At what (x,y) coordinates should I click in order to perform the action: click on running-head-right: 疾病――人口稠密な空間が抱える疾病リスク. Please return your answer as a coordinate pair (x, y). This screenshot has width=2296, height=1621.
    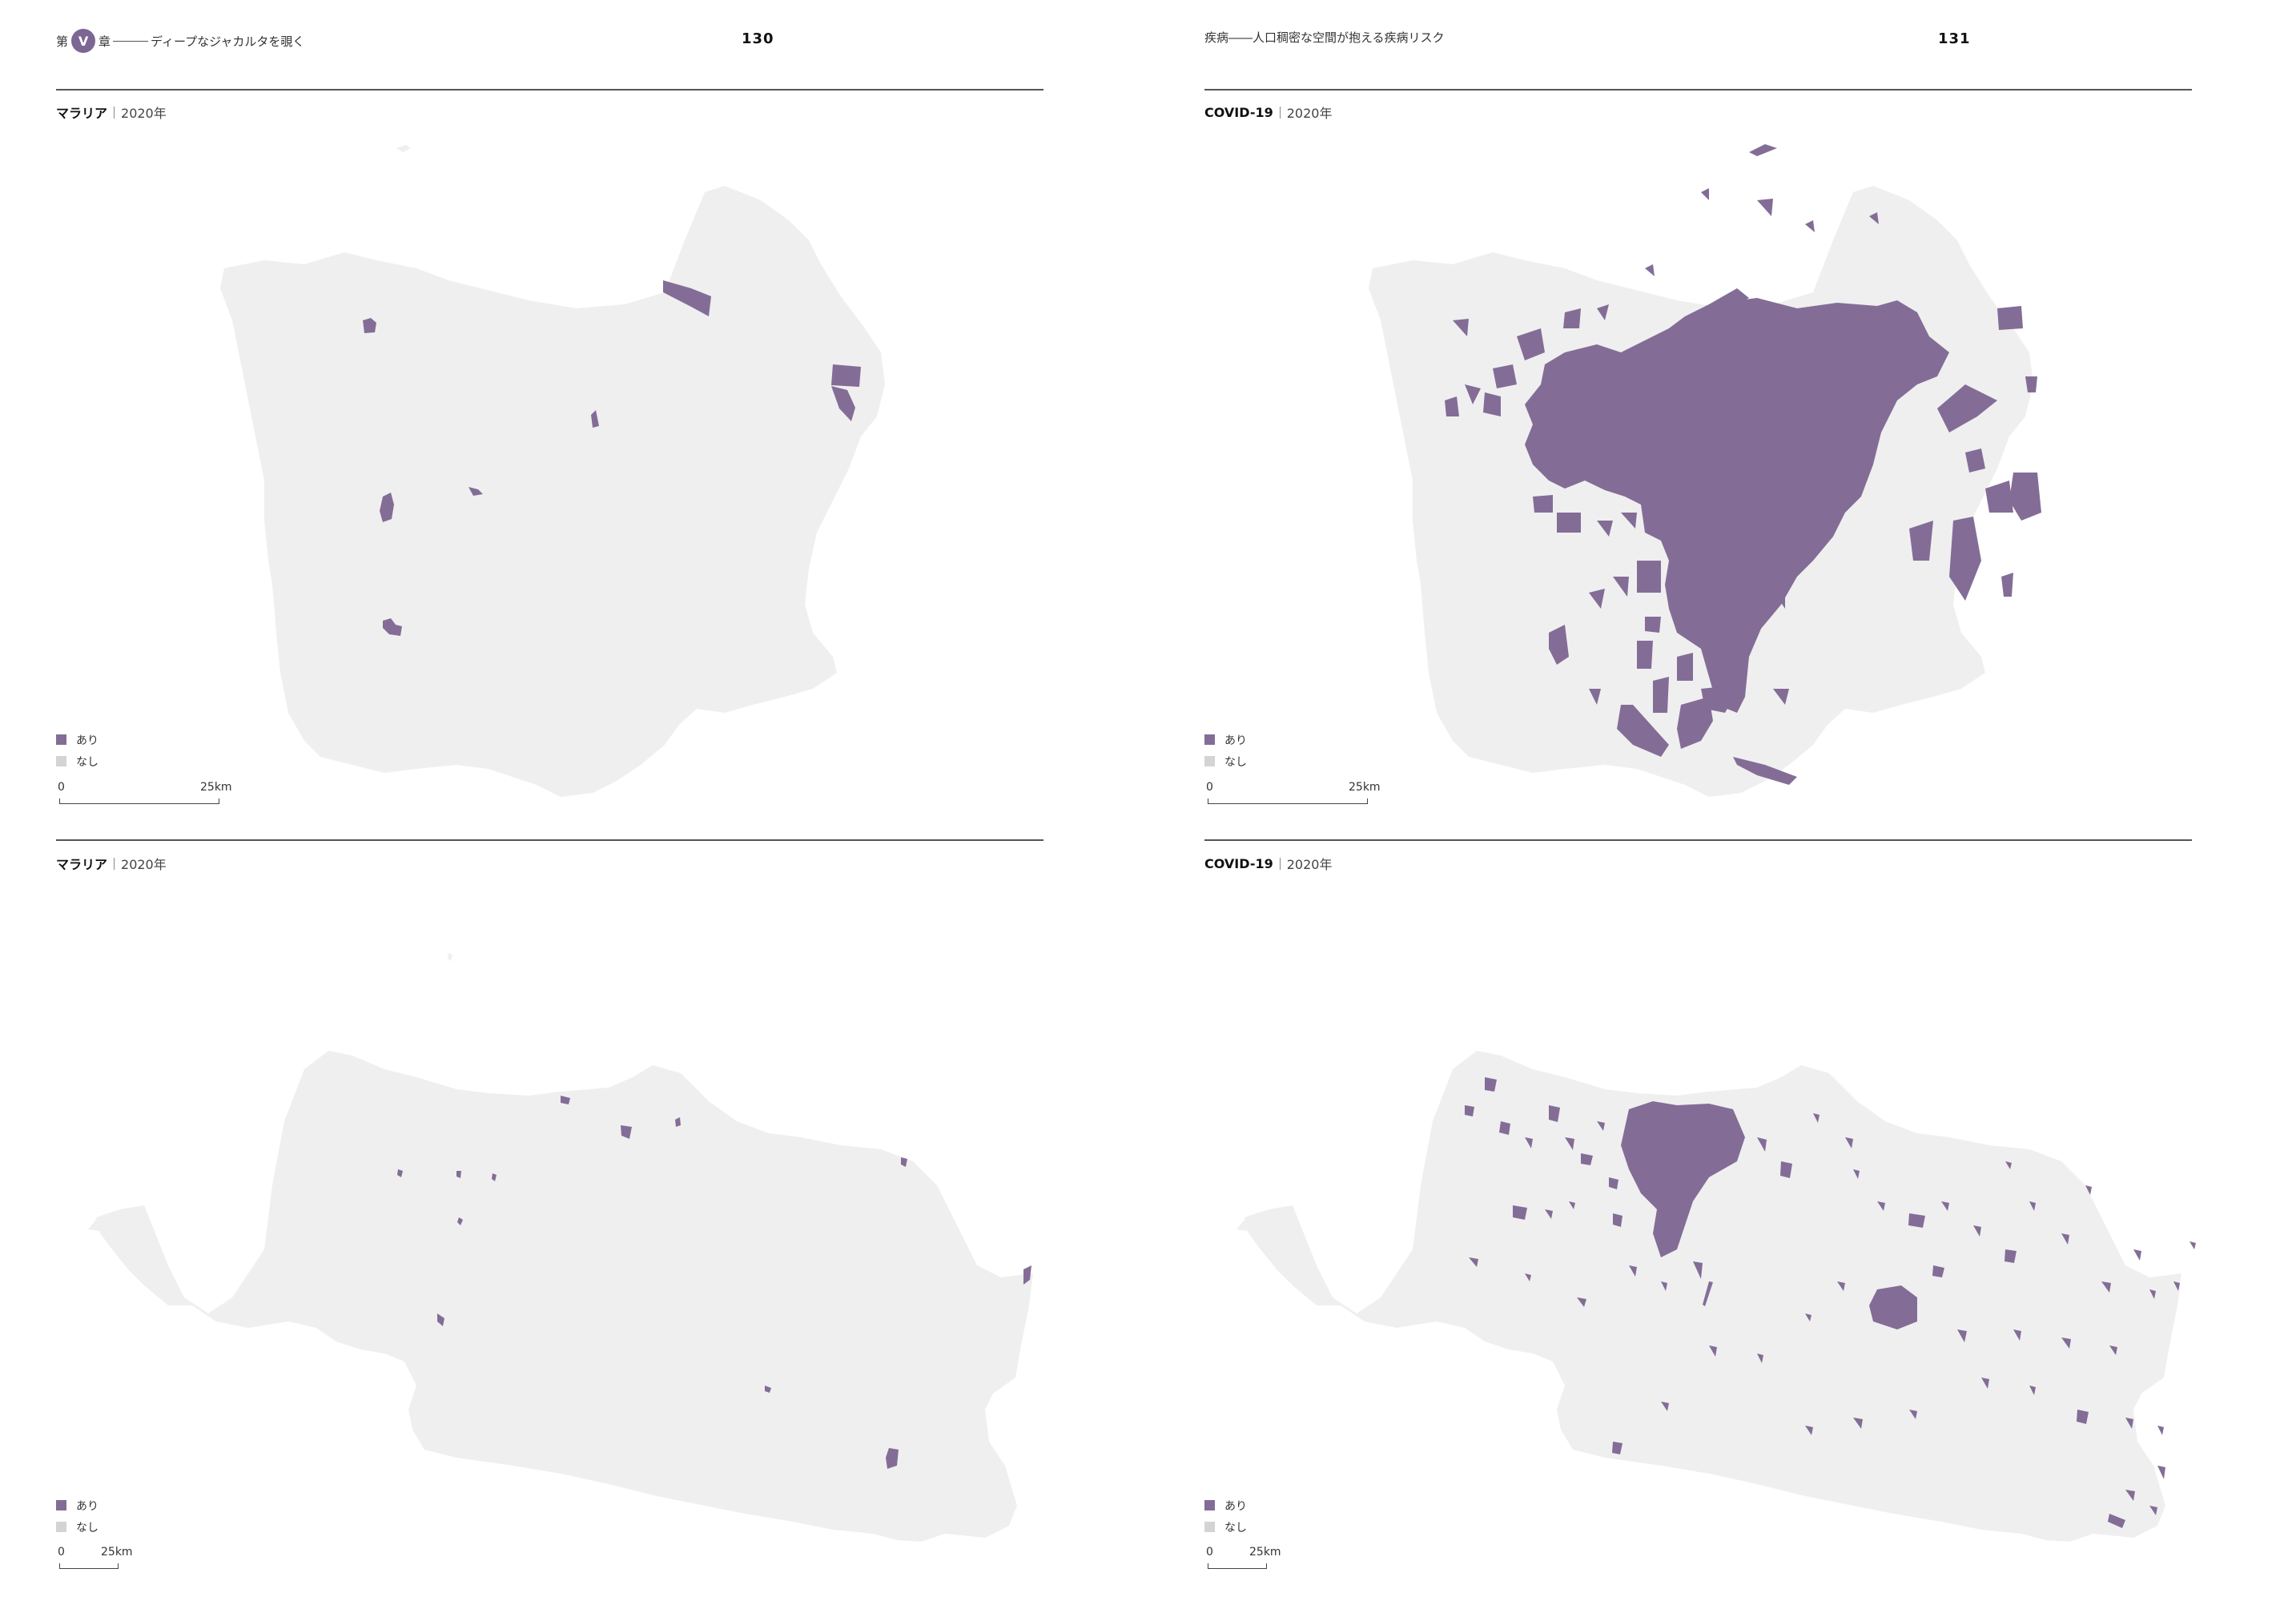
    Looking at the image, I should click on (1324, 37).